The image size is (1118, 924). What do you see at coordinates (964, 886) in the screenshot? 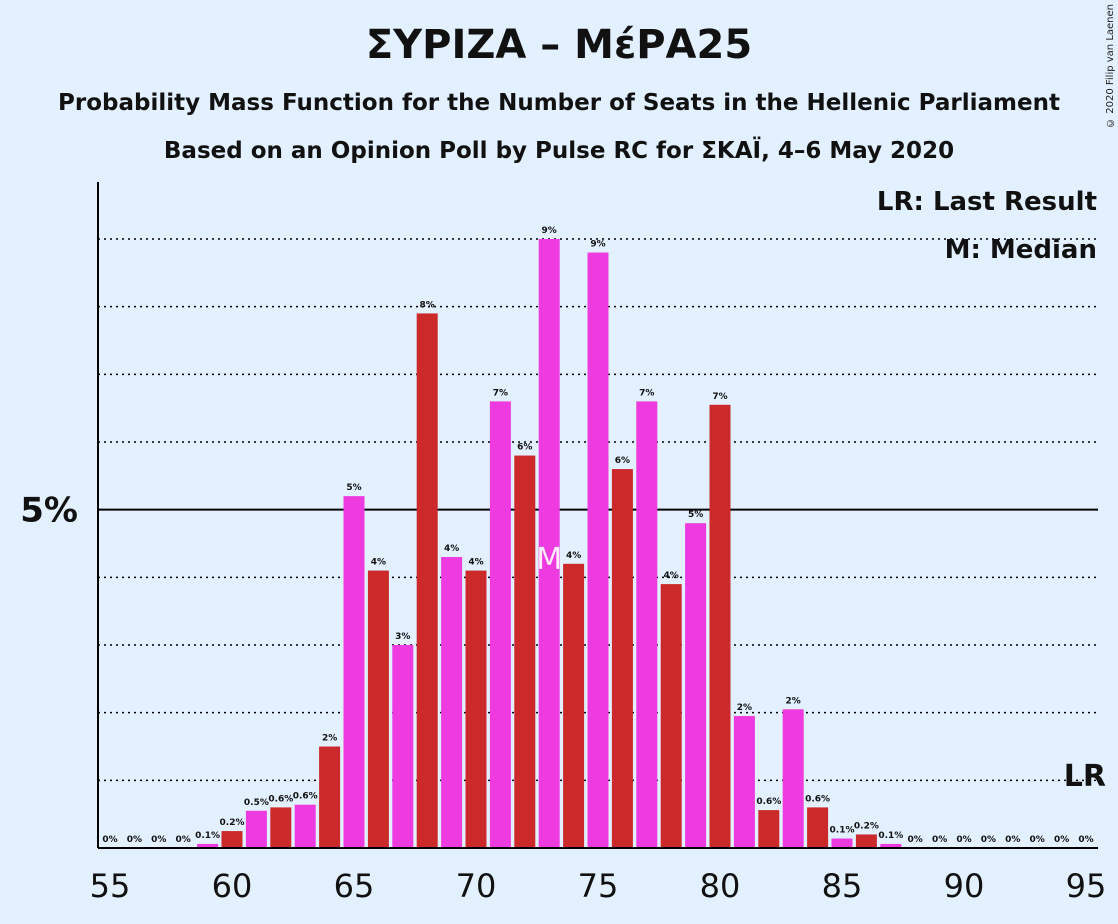
I see `x-tick-label-90: 90` at bounding box center [964, 886].